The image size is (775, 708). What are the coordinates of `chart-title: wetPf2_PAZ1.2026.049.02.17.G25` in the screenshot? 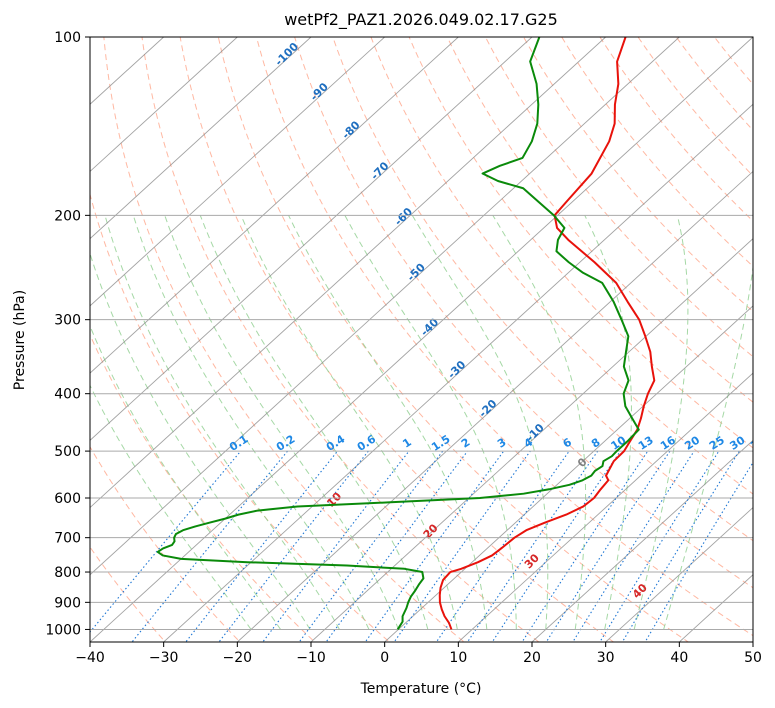 It's located at (421, 20).